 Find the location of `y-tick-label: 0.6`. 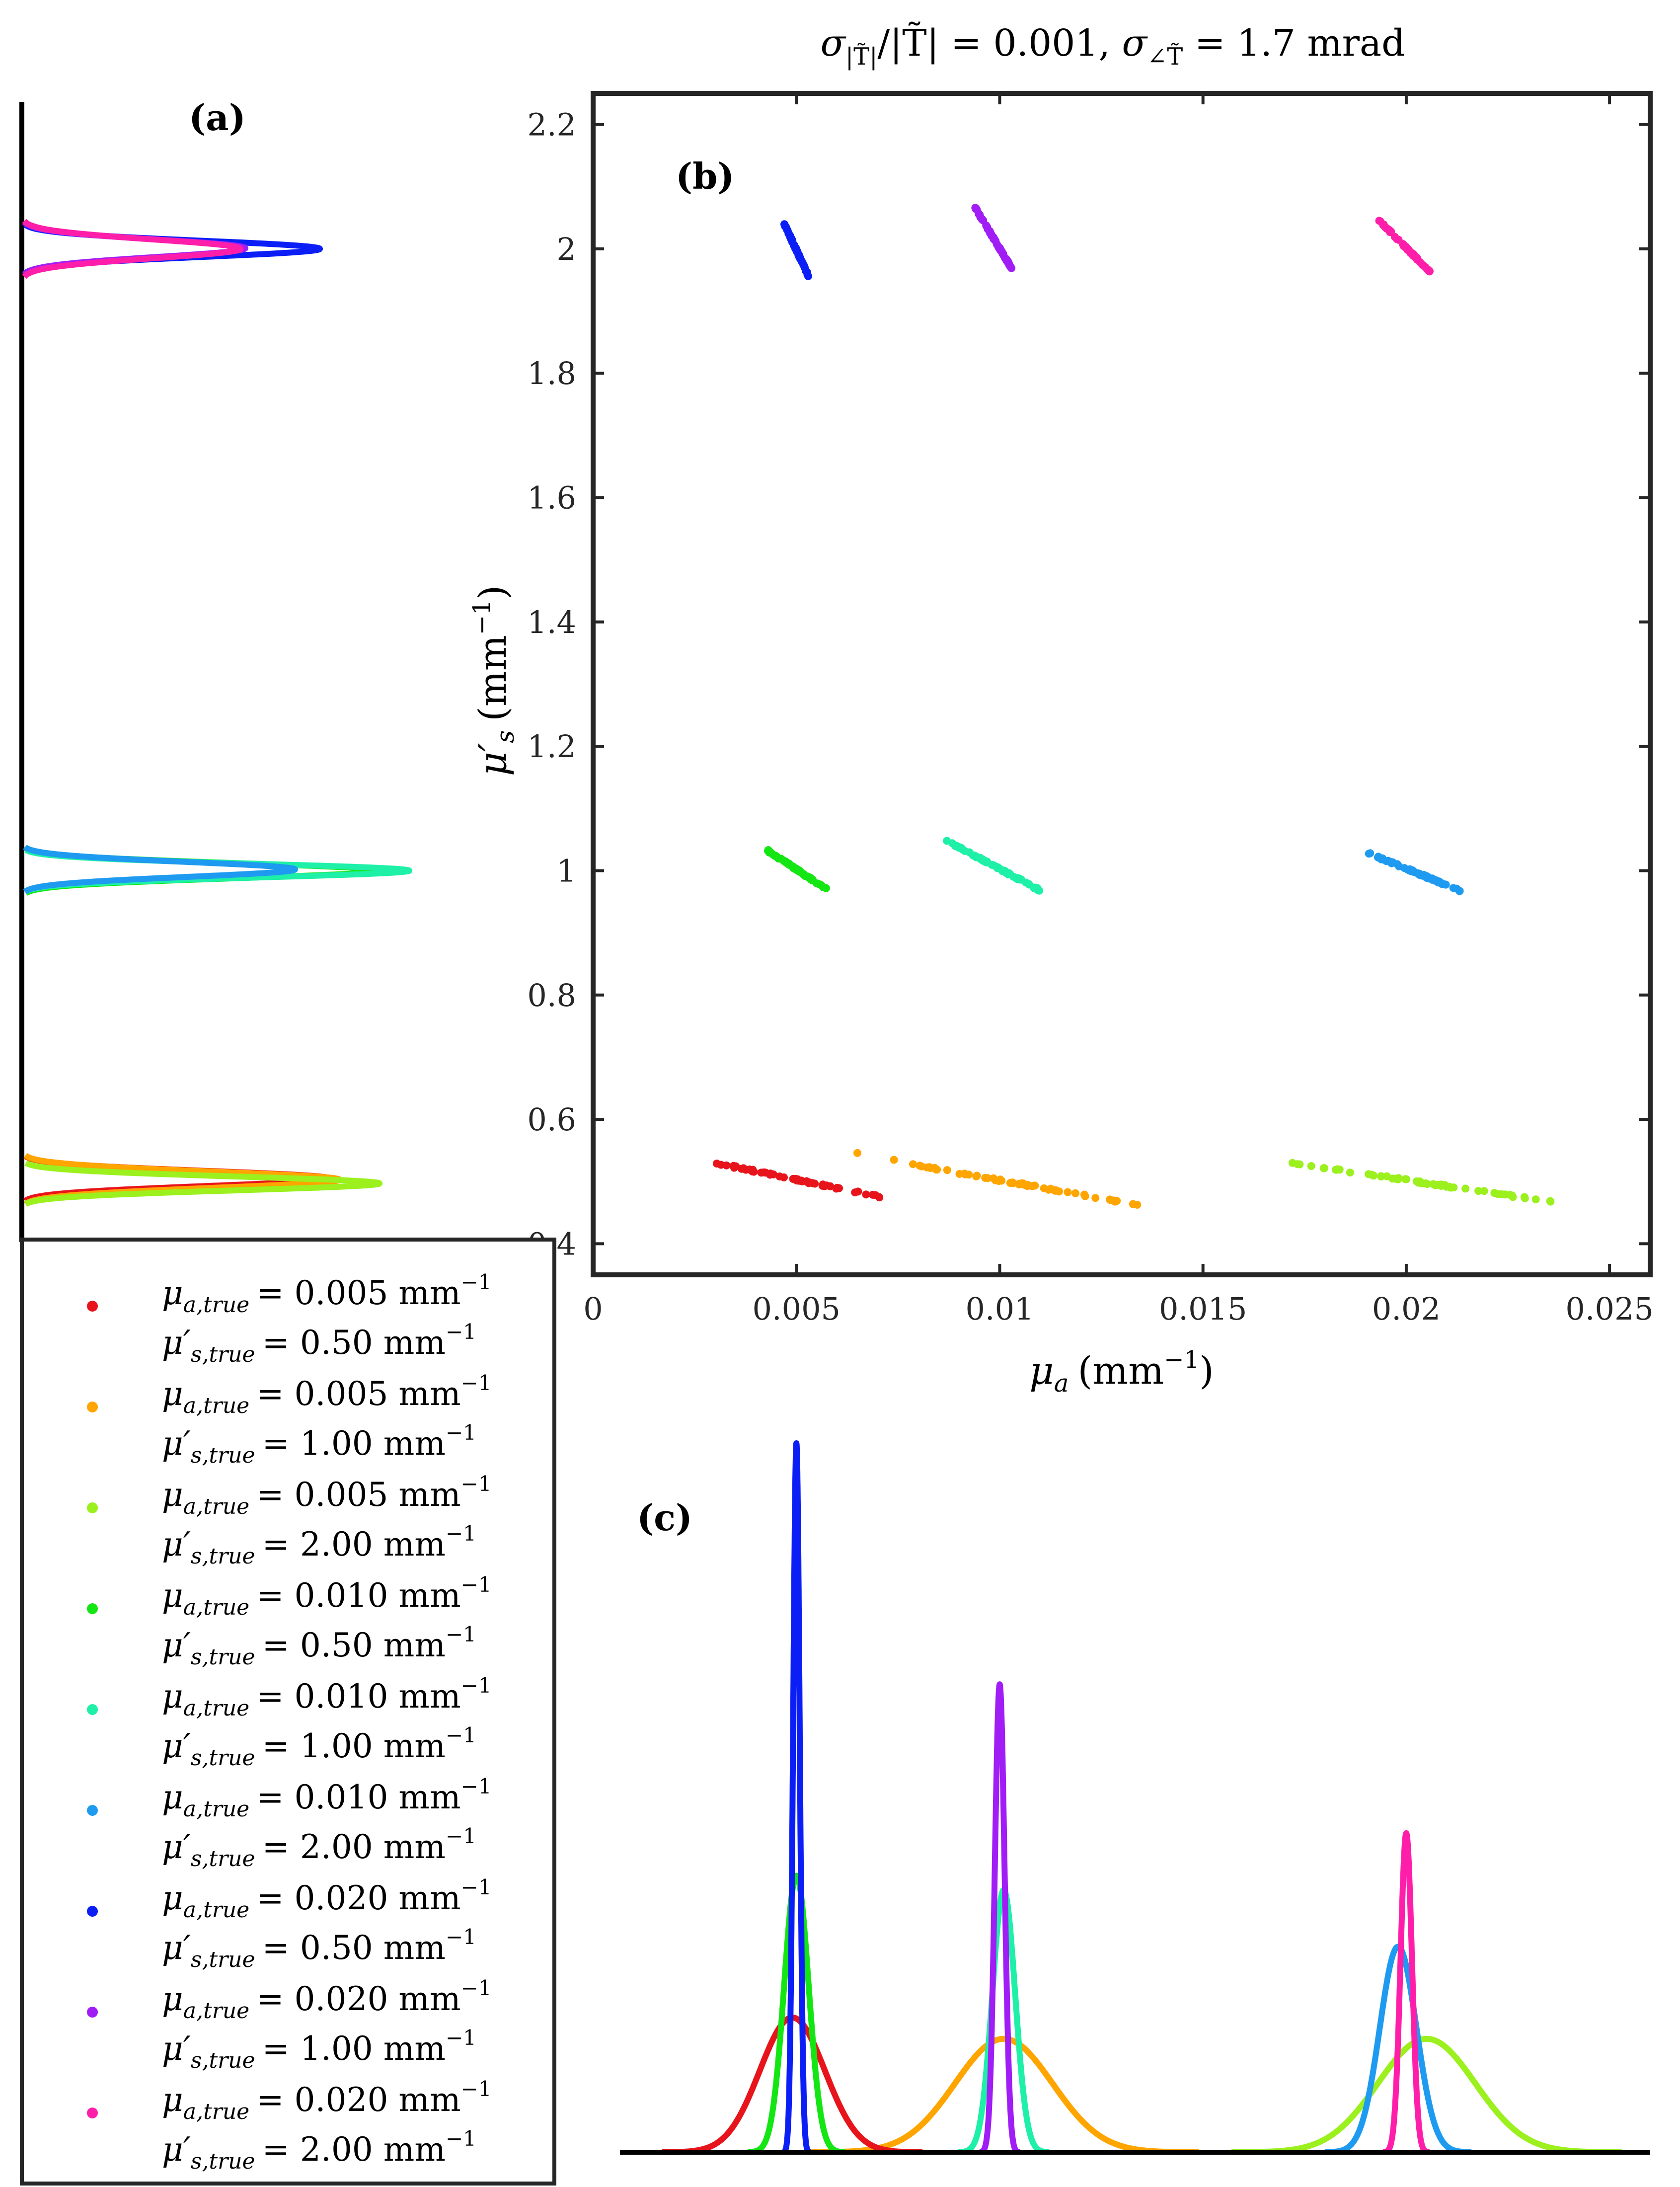

y-tick-label: 0.6 is located at coordinates (551, 1120).